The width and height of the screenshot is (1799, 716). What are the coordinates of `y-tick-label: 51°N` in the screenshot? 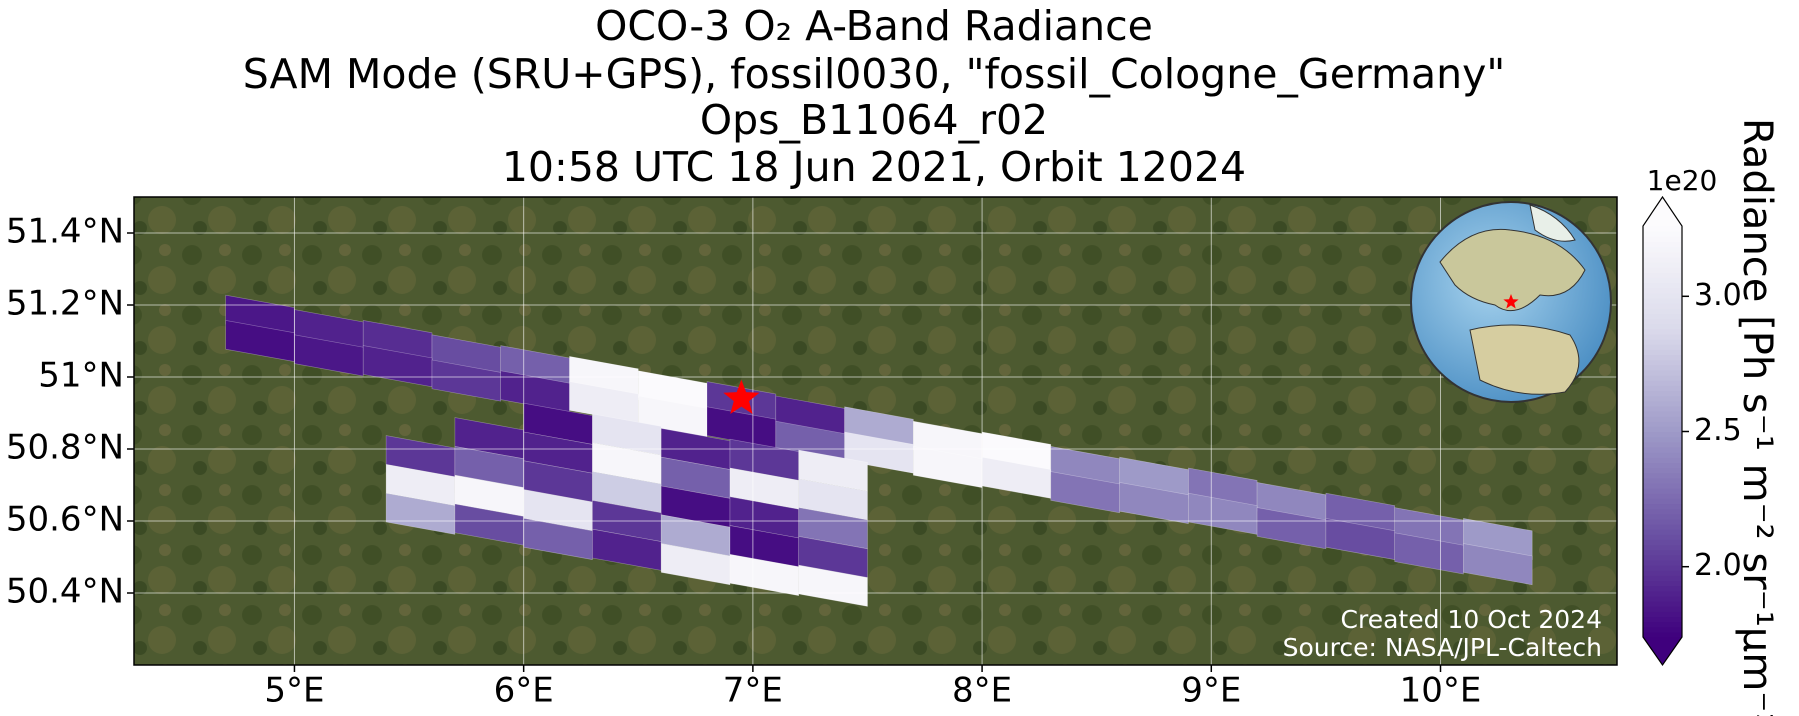 It's located at (81, 376).